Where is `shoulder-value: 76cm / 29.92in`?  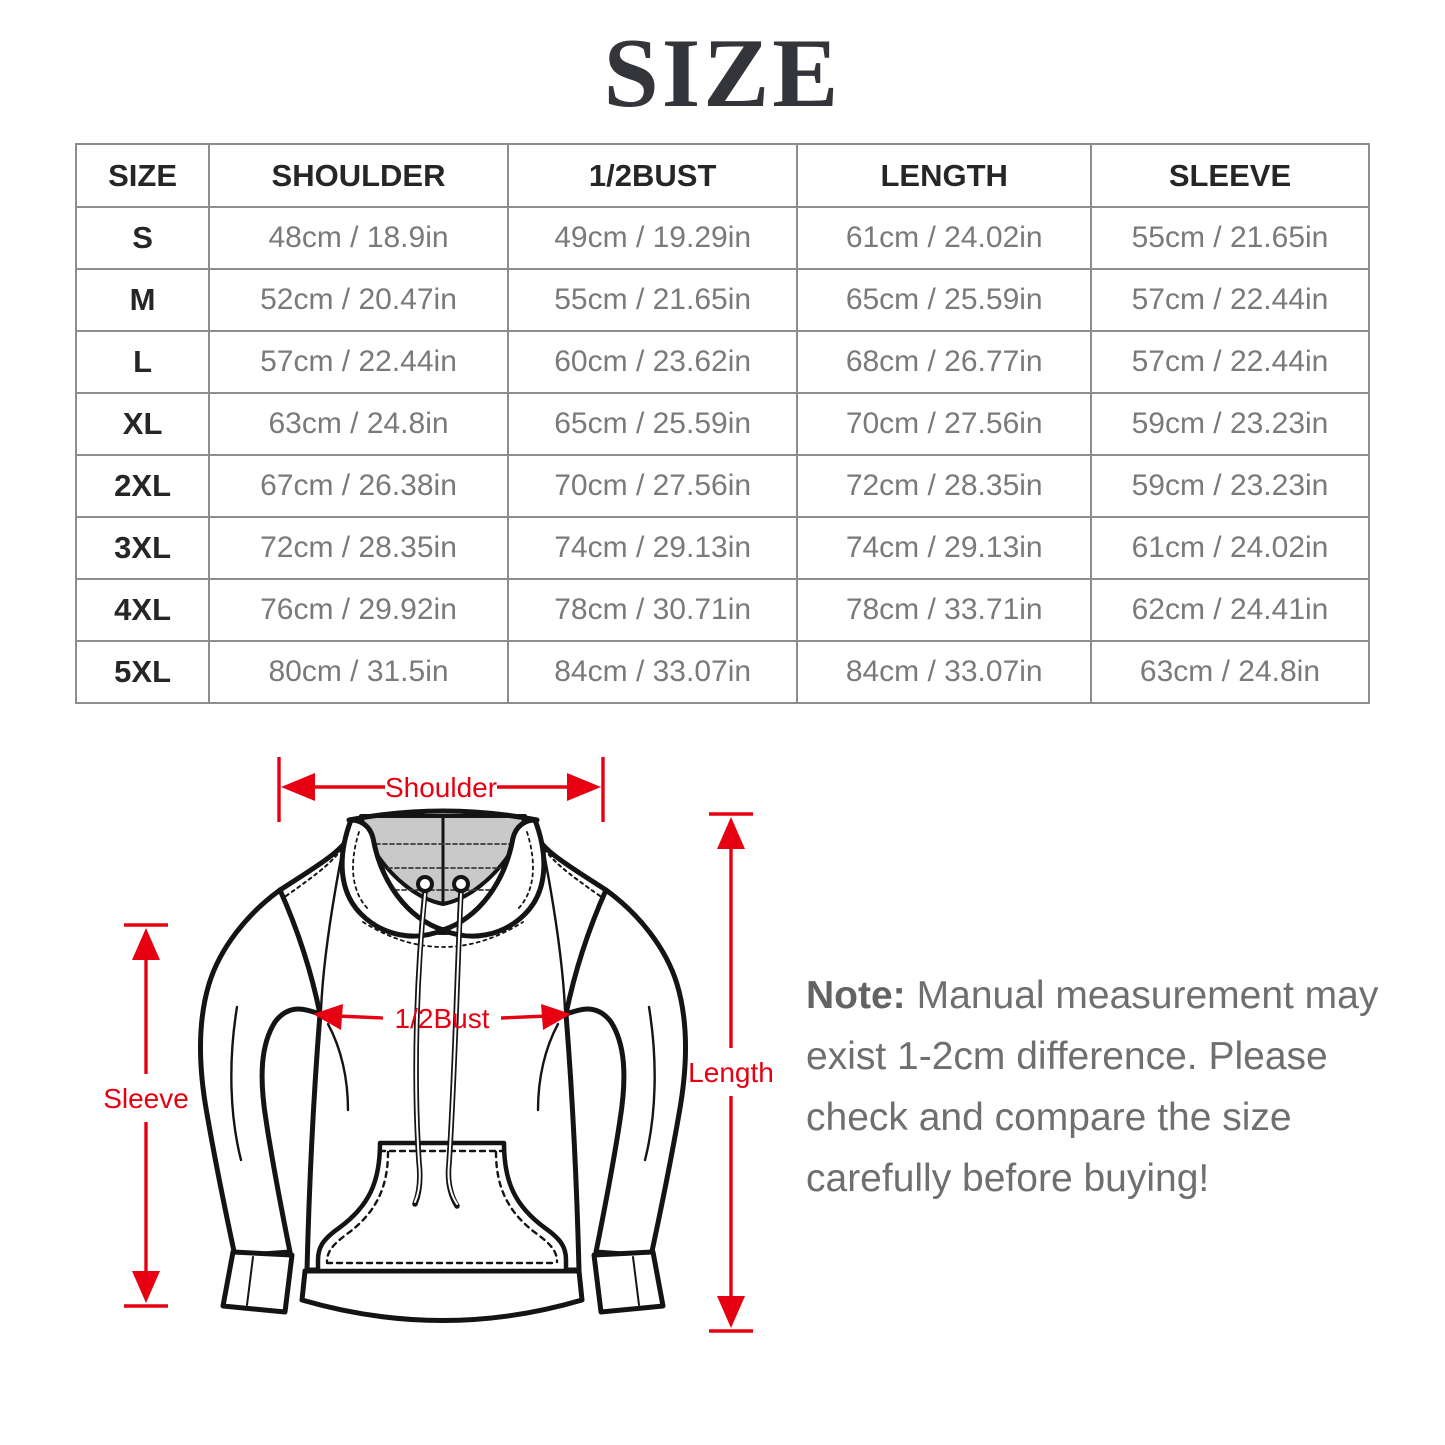
shoulder-value: 76cm / 29.92in is located at coordinates (358, 610).